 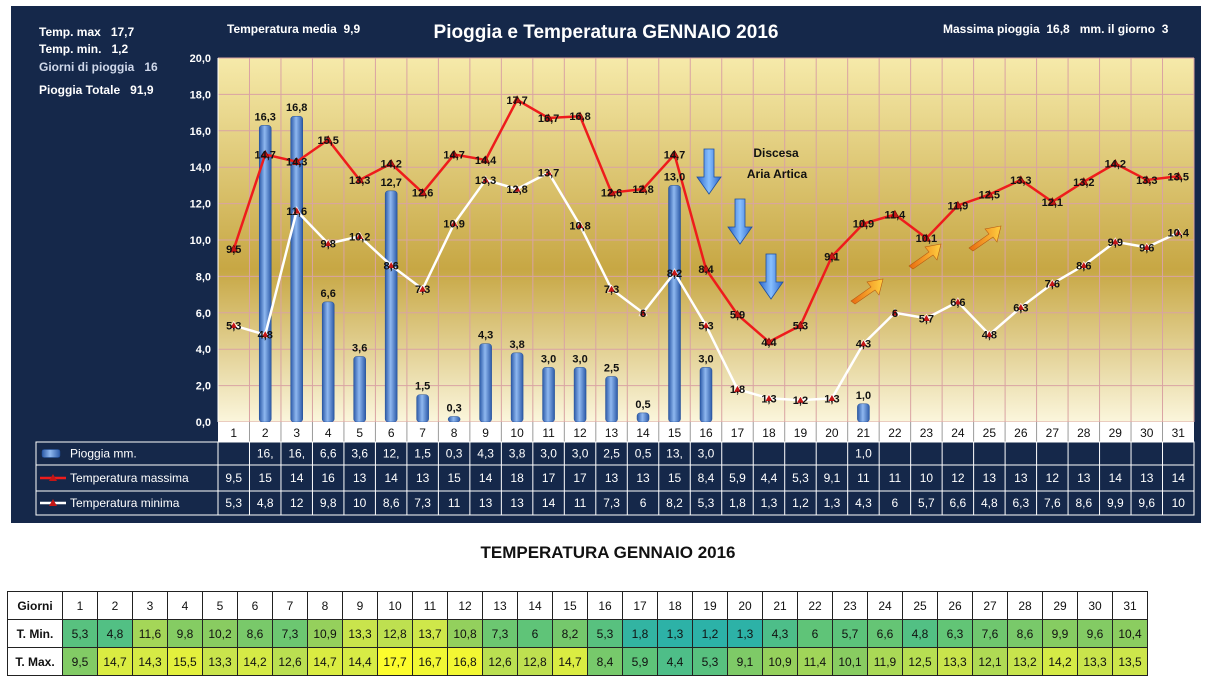 What do you see at coordinates (745, 633) in the screenshot?
I see `table-cell: 1,3` at bounding box center [745, 633].